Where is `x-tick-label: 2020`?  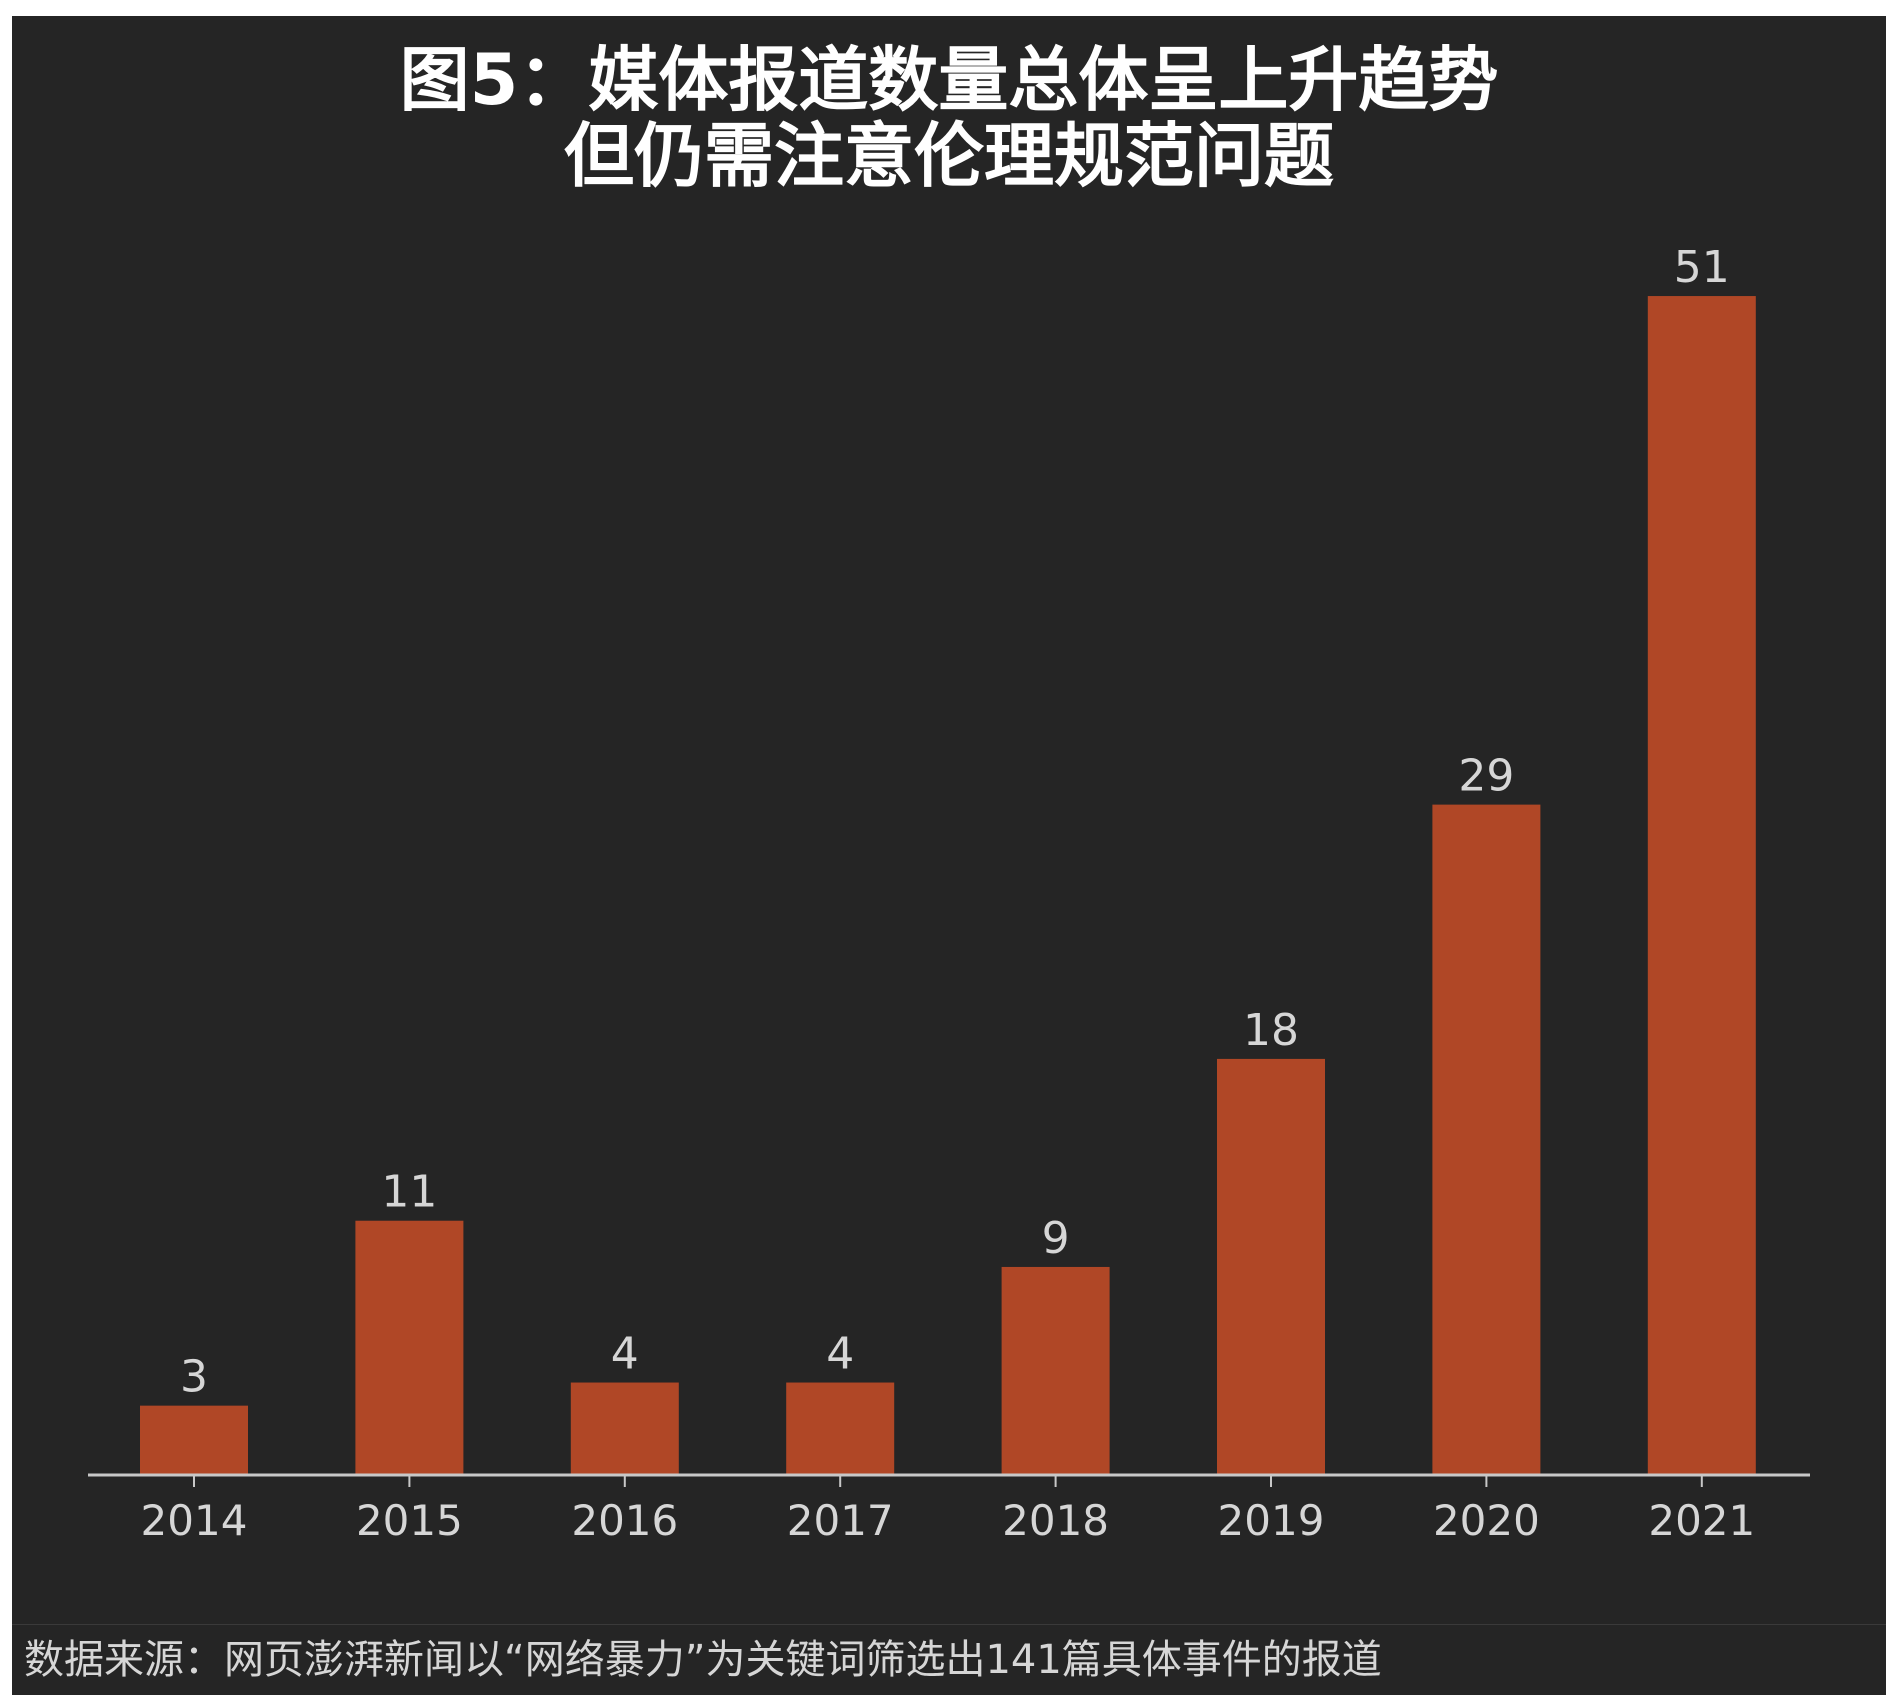 x-tick-label: 2020 is located at coordinates (1486, 1520).